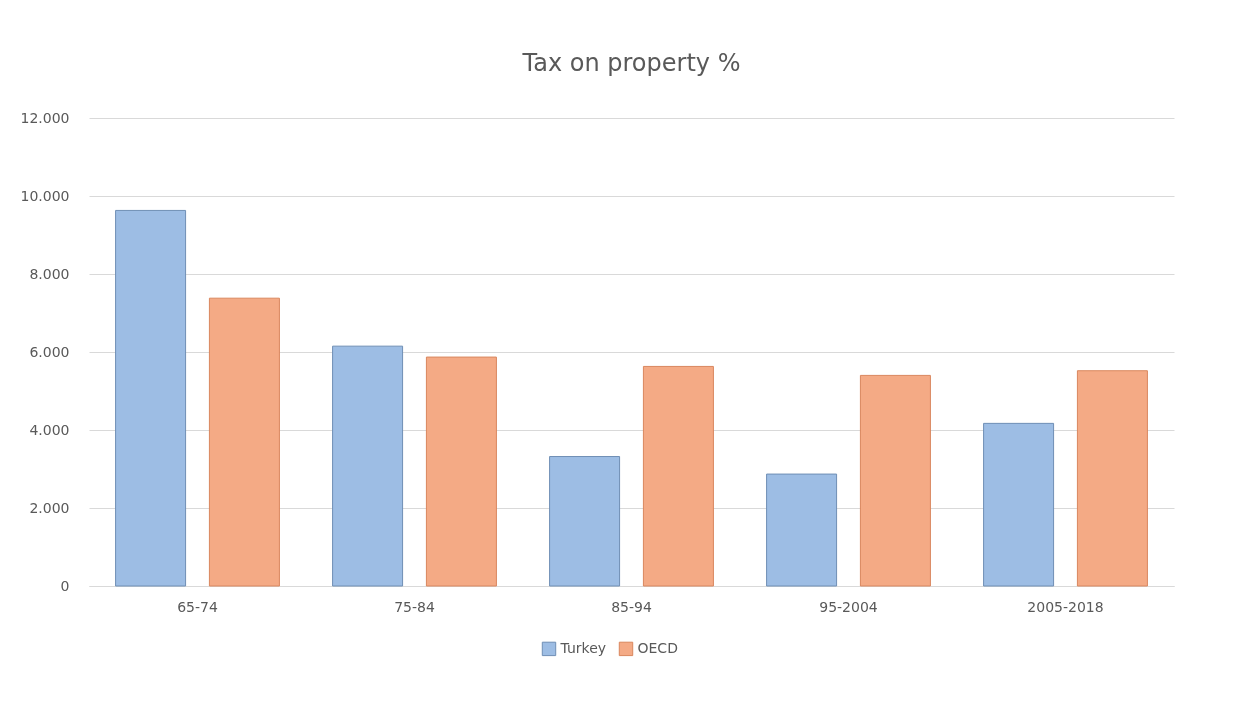  What do you see at coordinates (583, 647) in the screenshot?
I see `legend-label: Turkey` at bounding box center [583, 647].